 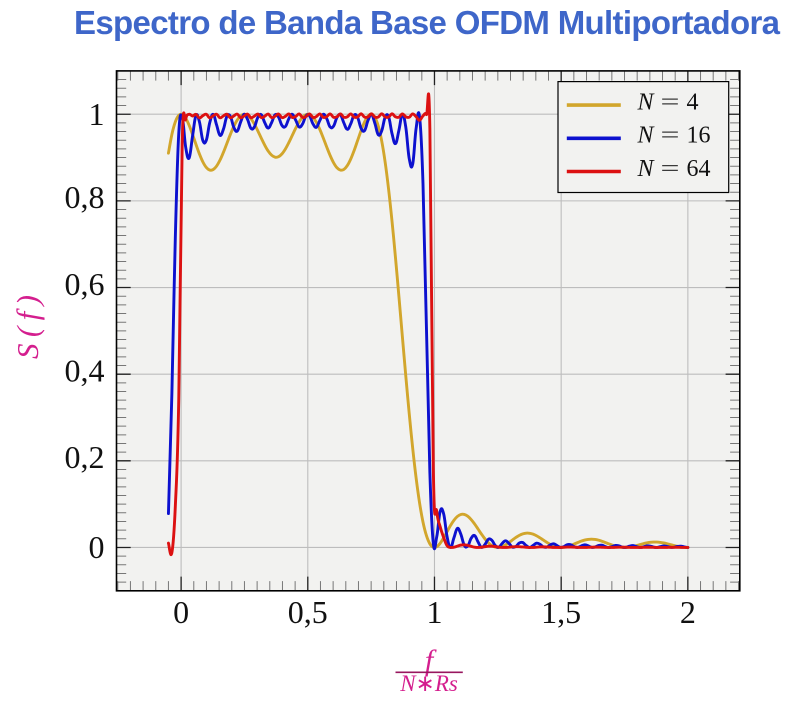 What do you see at coordinates (674, 169) in the screenshot?
I see `svg-text:N=64: N = 64` at bounding box center [674, 169].